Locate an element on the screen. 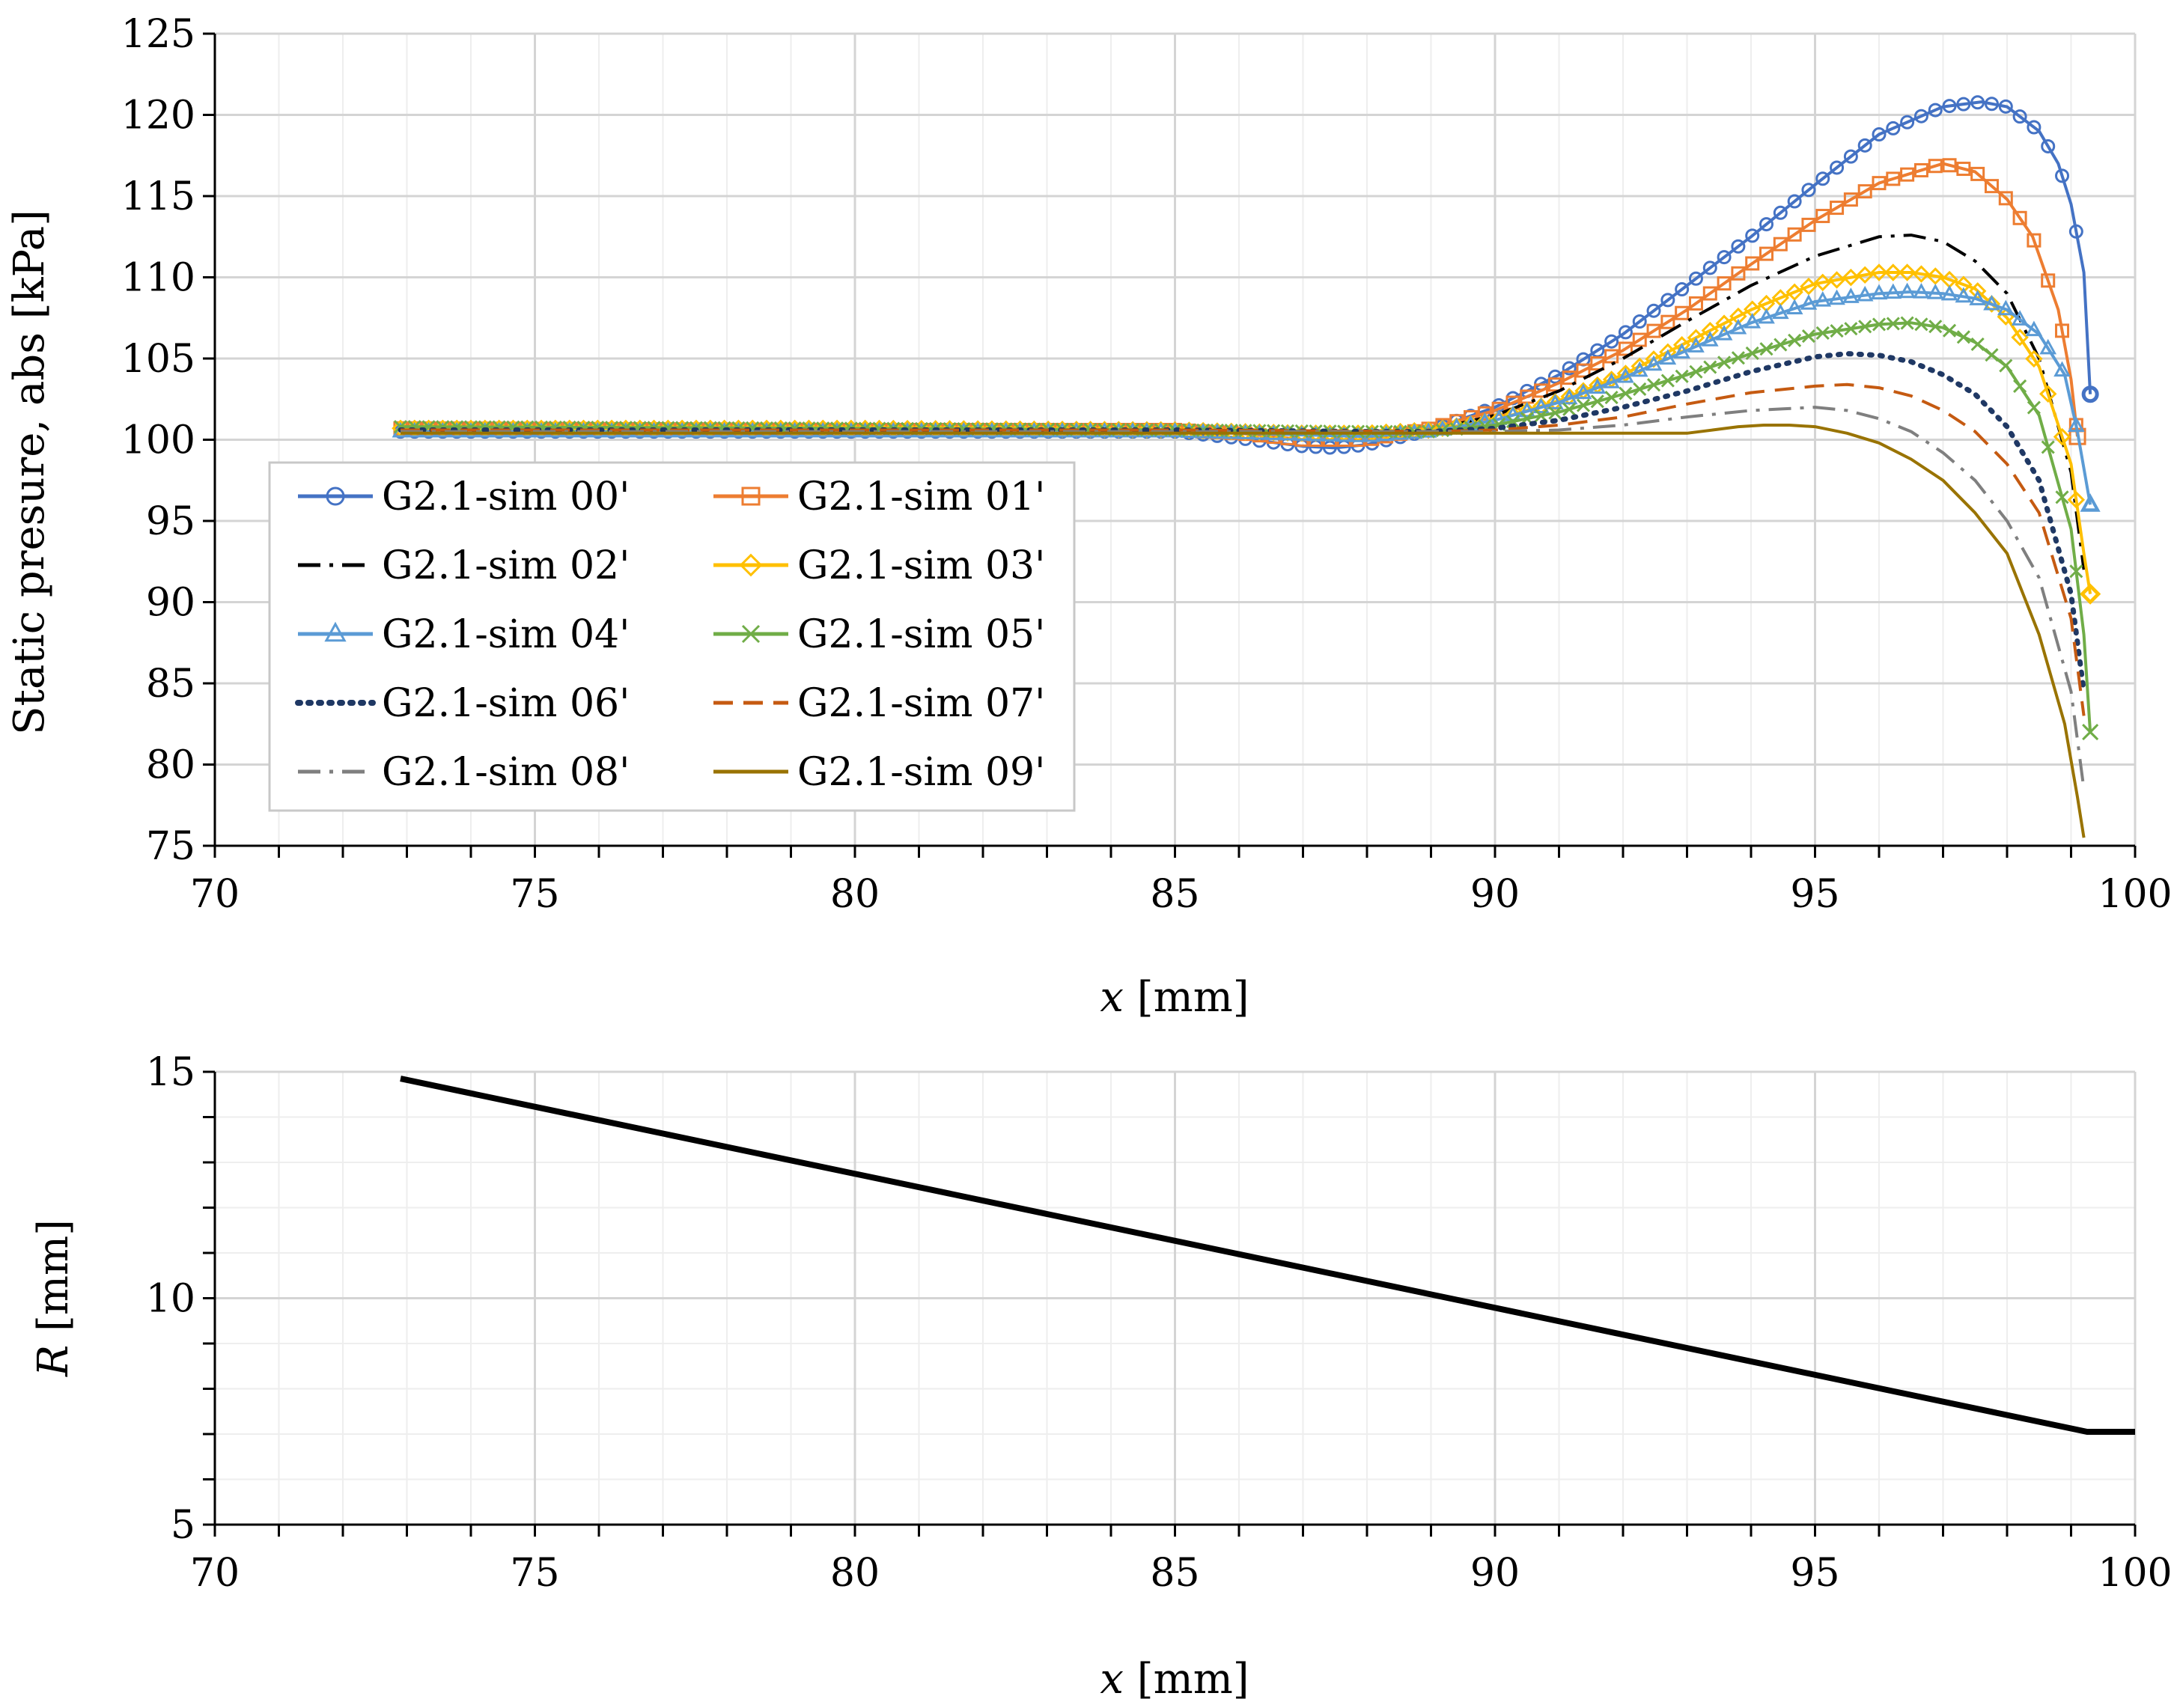 The height and width of the screenshot is (1708, 2177). radius-x-tick-label: 90 is located at coordinates (1495, 1573).